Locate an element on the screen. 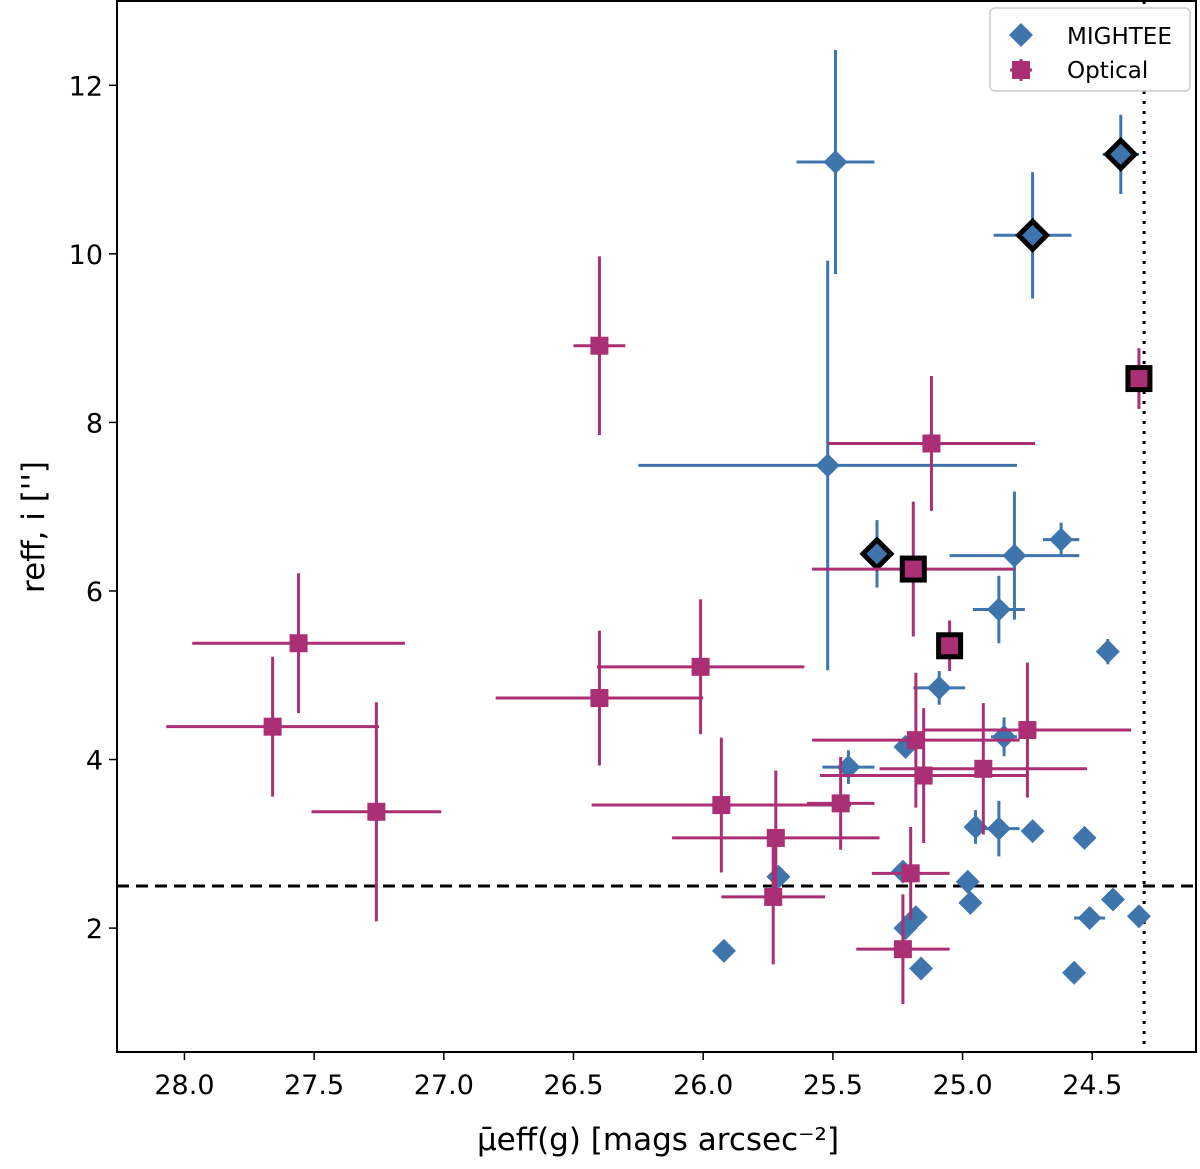 This screenshot has height=1169, width=1200. x-tick-label: 27.0 is located at coordinates (444, 1085).